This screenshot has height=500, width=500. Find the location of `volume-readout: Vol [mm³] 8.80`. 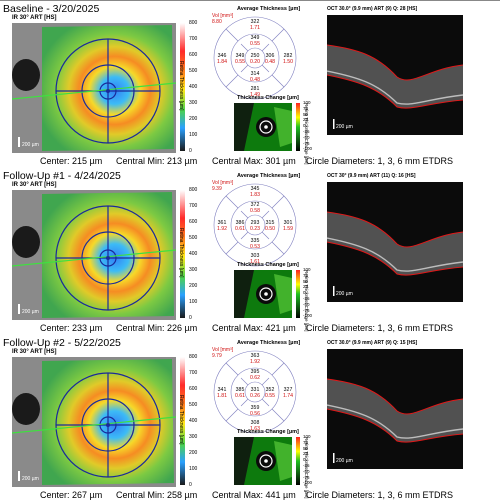

volume-readout: Vol [mm³] 8.80 is located at coordinates (222, 19).